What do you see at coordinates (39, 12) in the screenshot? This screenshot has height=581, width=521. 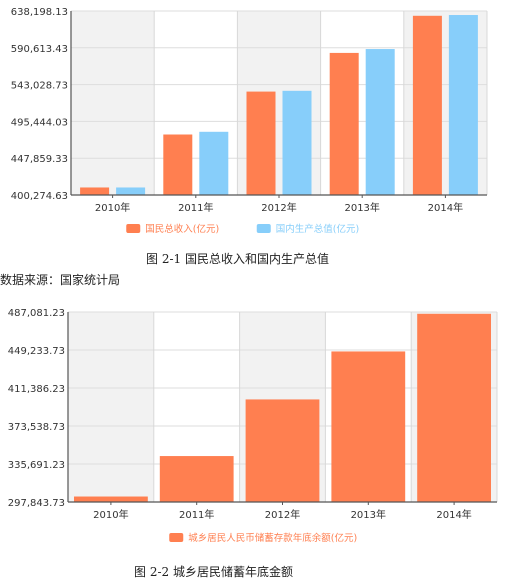 I see `y-tick-label: 638,198.13` at bounding box center [39, 12].